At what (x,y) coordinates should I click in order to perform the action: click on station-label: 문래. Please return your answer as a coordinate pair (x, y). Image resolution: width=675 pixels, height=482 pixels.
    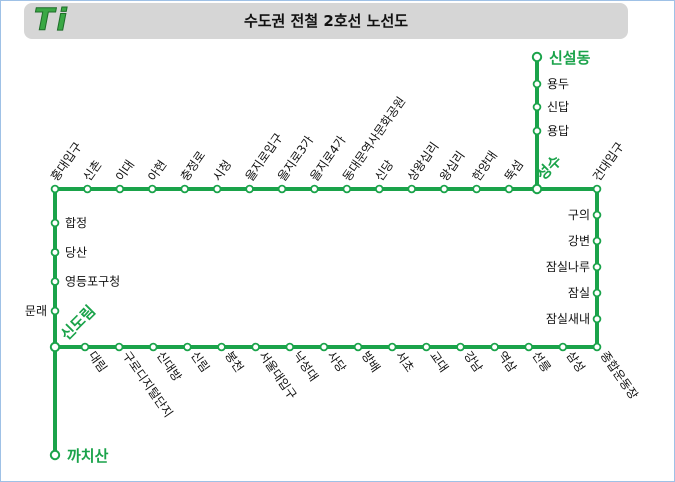
    Looking at the image, I should click on (36, 311).